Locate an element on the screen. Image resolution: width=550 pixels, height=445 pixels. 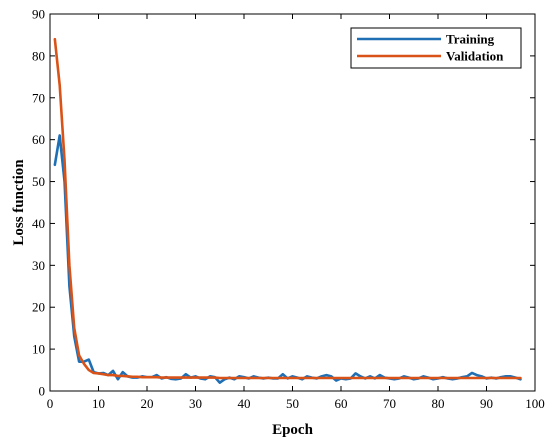
x-axis-label: Epoch is located at coordinates (293, 430).